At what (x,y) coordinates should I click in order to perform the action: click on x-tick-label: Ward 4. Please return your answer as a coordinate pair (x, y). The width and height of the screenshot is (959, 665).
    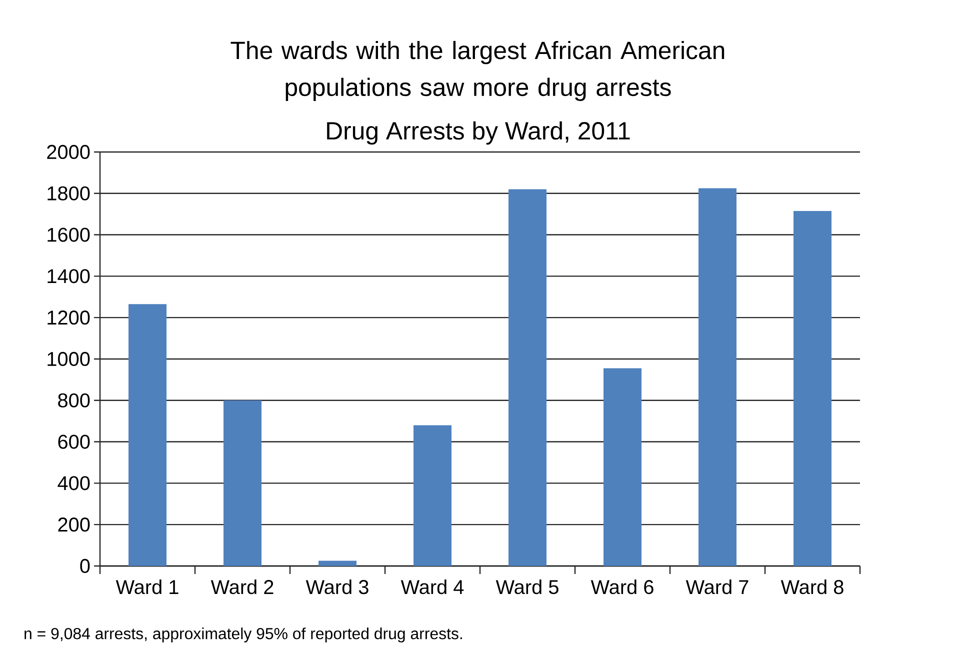
    Looking at the image, I should click on (432, 587).